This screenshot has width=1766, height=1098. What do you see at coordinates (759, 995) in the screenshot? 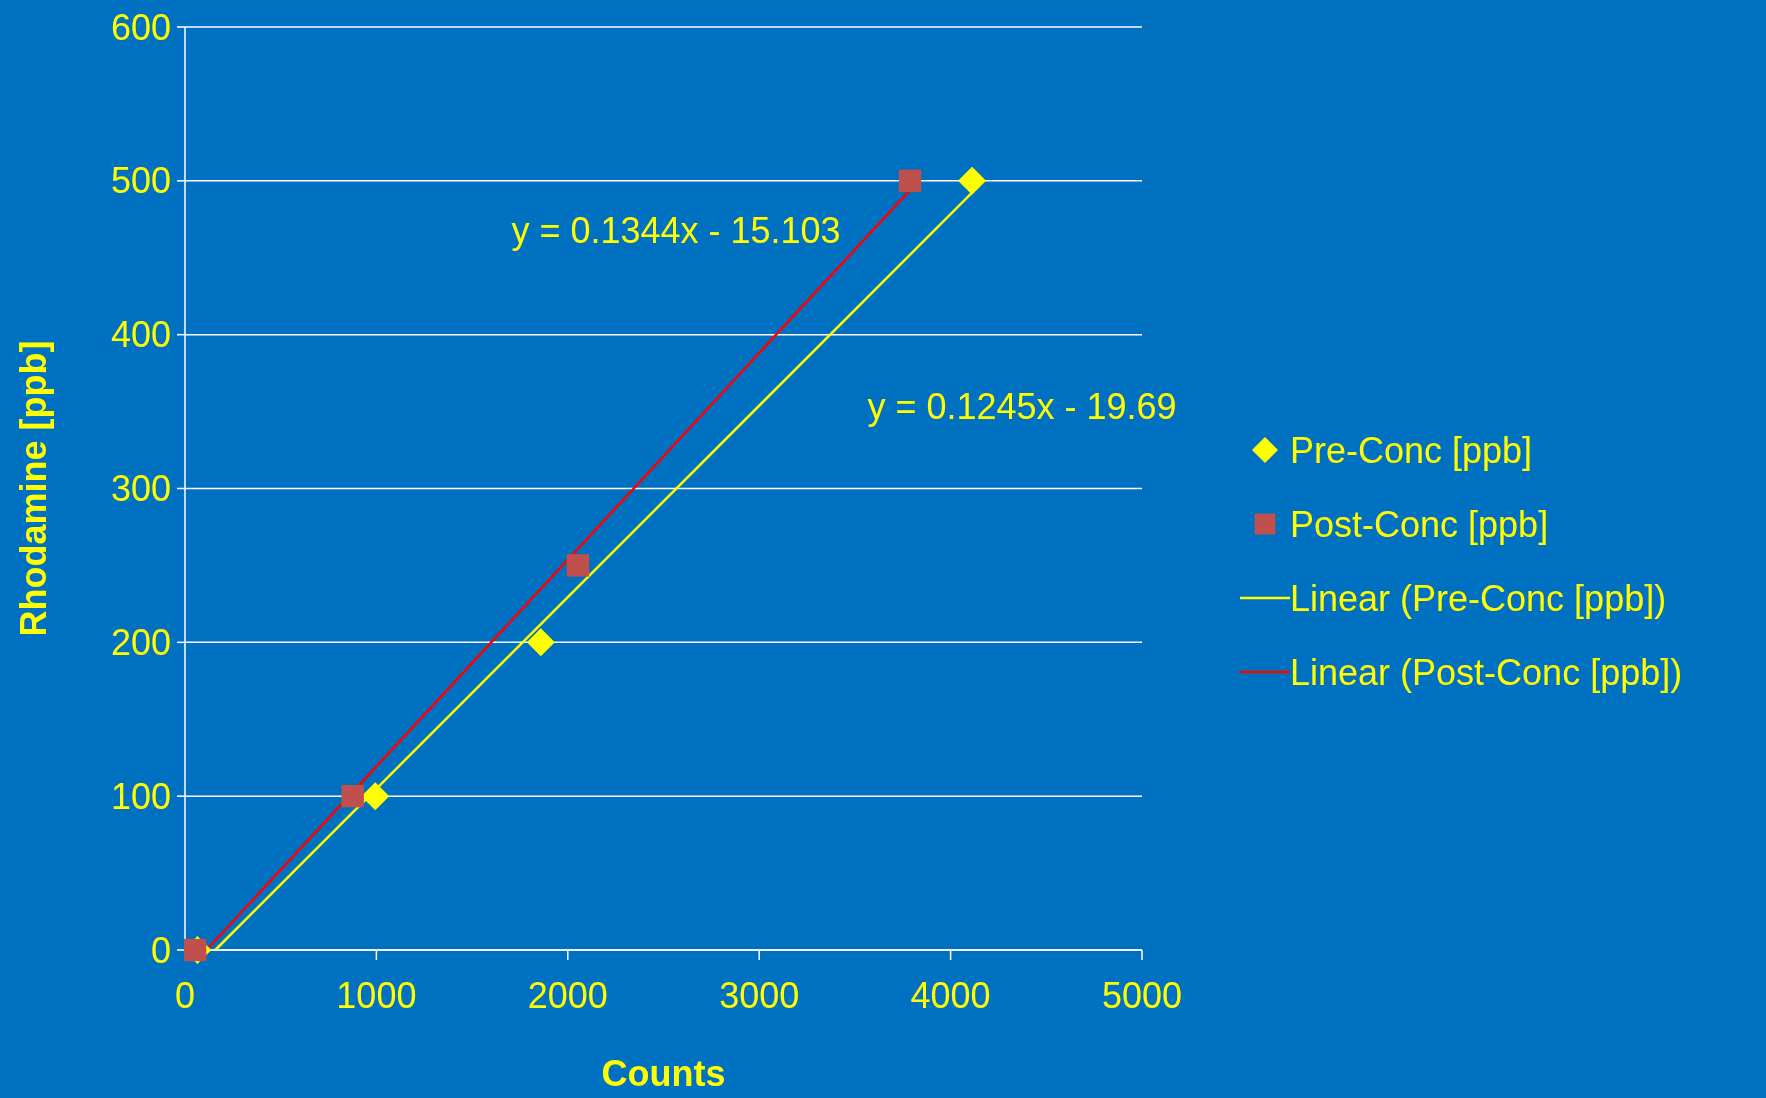
I see `x-tick-label: 3000` at bounding box center [759, 995].